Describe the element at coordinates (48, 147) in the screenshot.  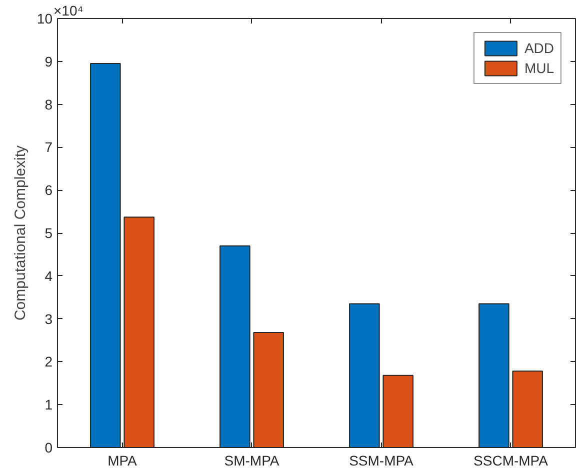
I see `y-tick-label: 7` at that location.